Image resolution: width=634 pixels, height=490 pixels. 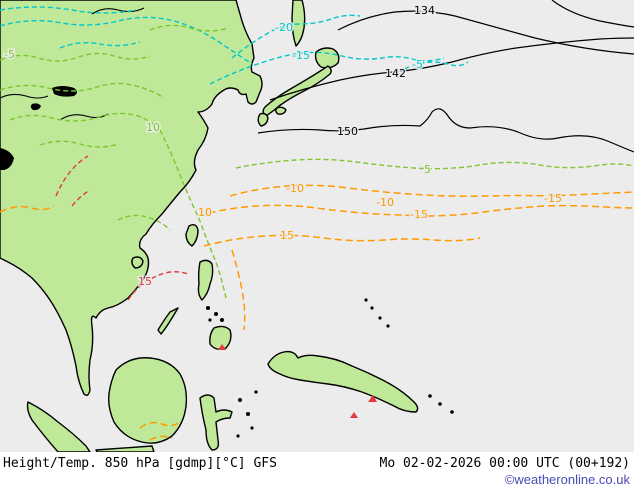 What do you see at coordinates (347, 131) in the screenshot?
I see `contour-label: 150` at bounding box center [347, 131].